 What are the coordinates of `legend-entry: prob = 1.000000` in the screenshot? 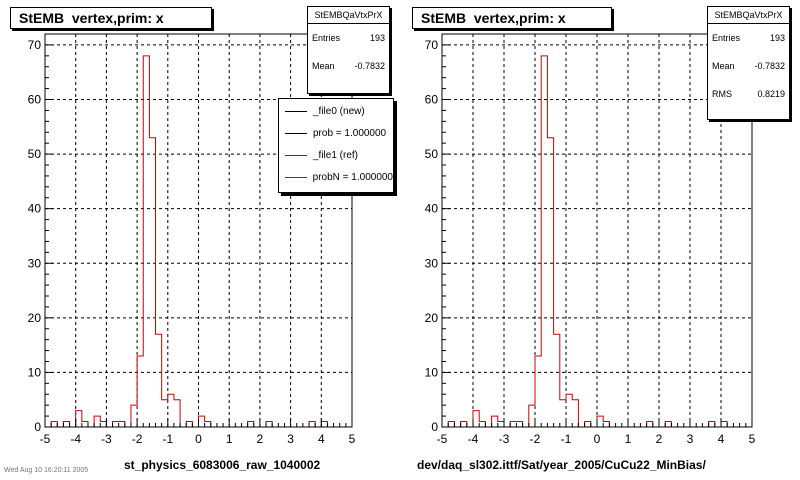 It's located at (336, 133).